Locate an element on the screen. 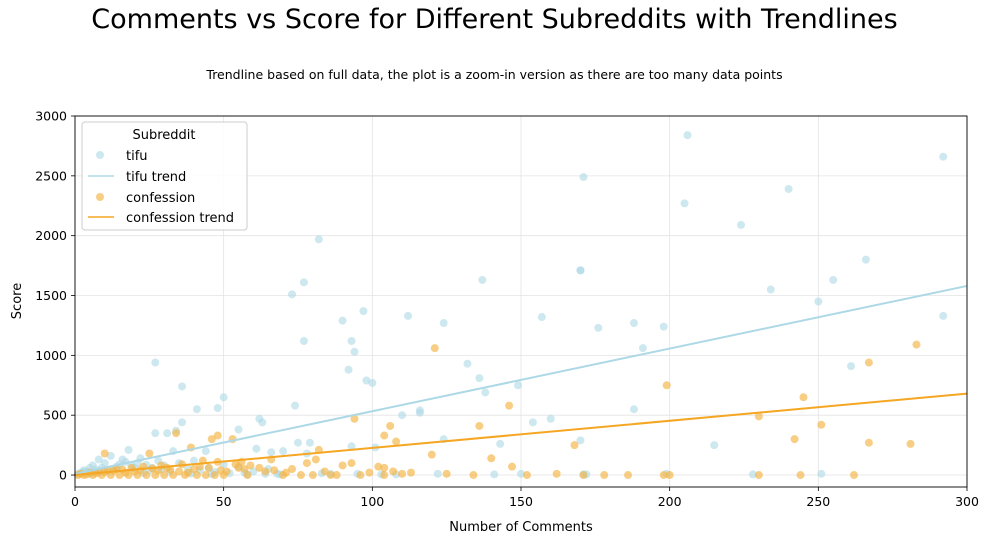 The height and width of the screenshot is (543, 989). x-tick-label: 300 is located at coordinates (967, 501).